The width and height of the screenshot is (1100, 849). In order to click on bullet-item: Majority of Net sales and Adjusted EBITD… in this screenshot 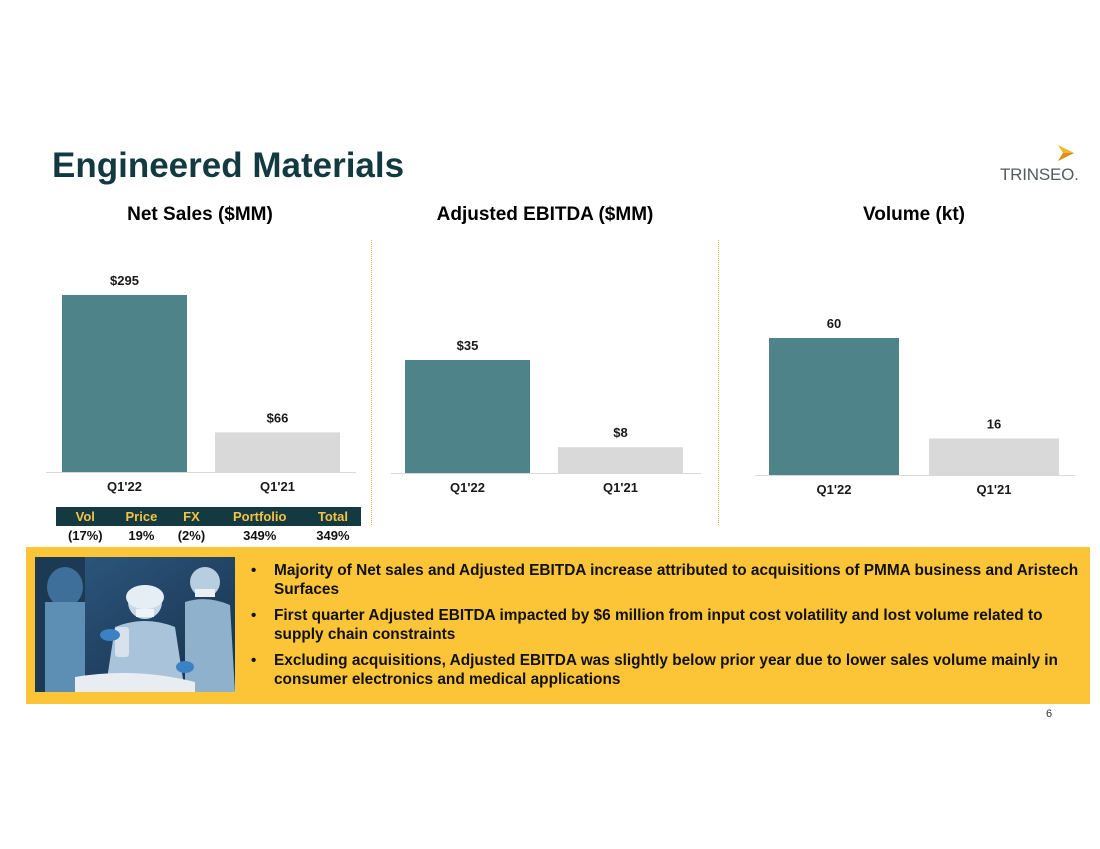, I will do `click(666, 580)`.